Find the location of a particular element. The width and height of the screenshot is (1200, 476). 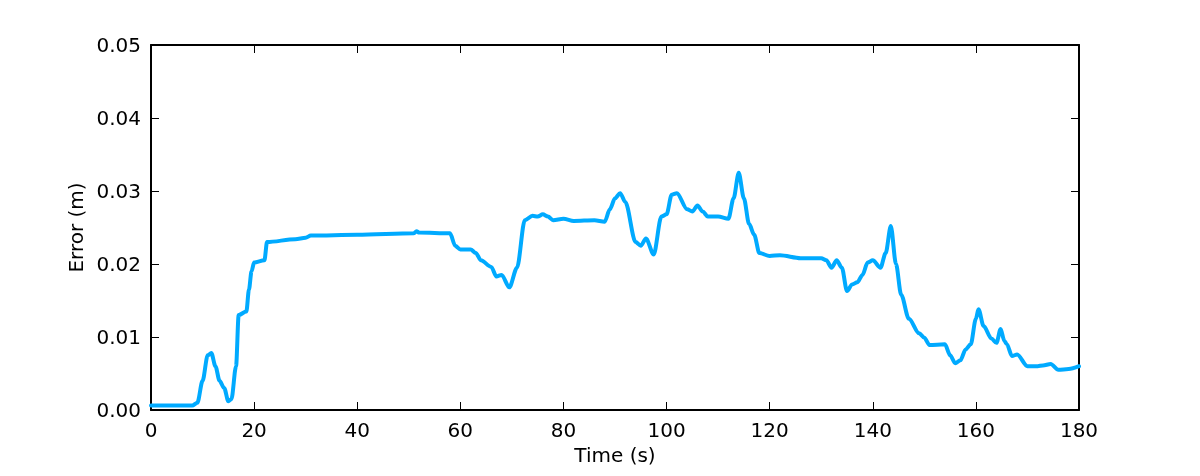

y-tick-label: 0.02 is located at coordinates (118, 264).